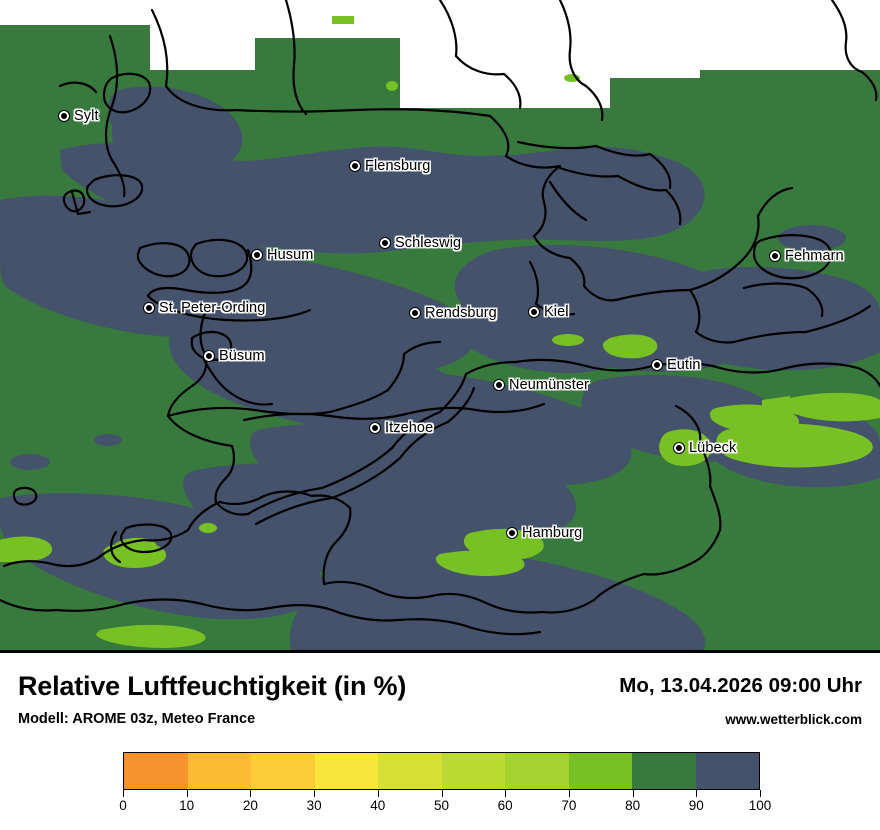 The height and width of the screenshot is (830, 880). Describe the element at coordinates (569, 805) in the screenshot. I see `colorbar-tick-label: 70` at that location.